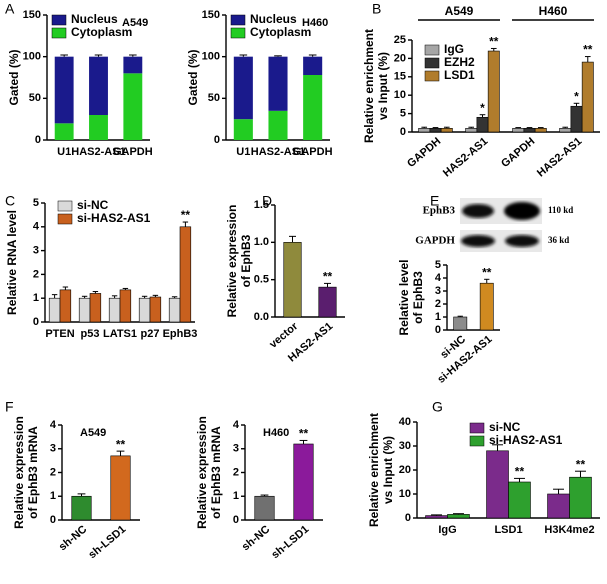 This screenshot has height=584, width=607. What do you see at coordinates (10, 9) in the screenshot?
I see `panel-label: A` at bounding box center [10, 9].